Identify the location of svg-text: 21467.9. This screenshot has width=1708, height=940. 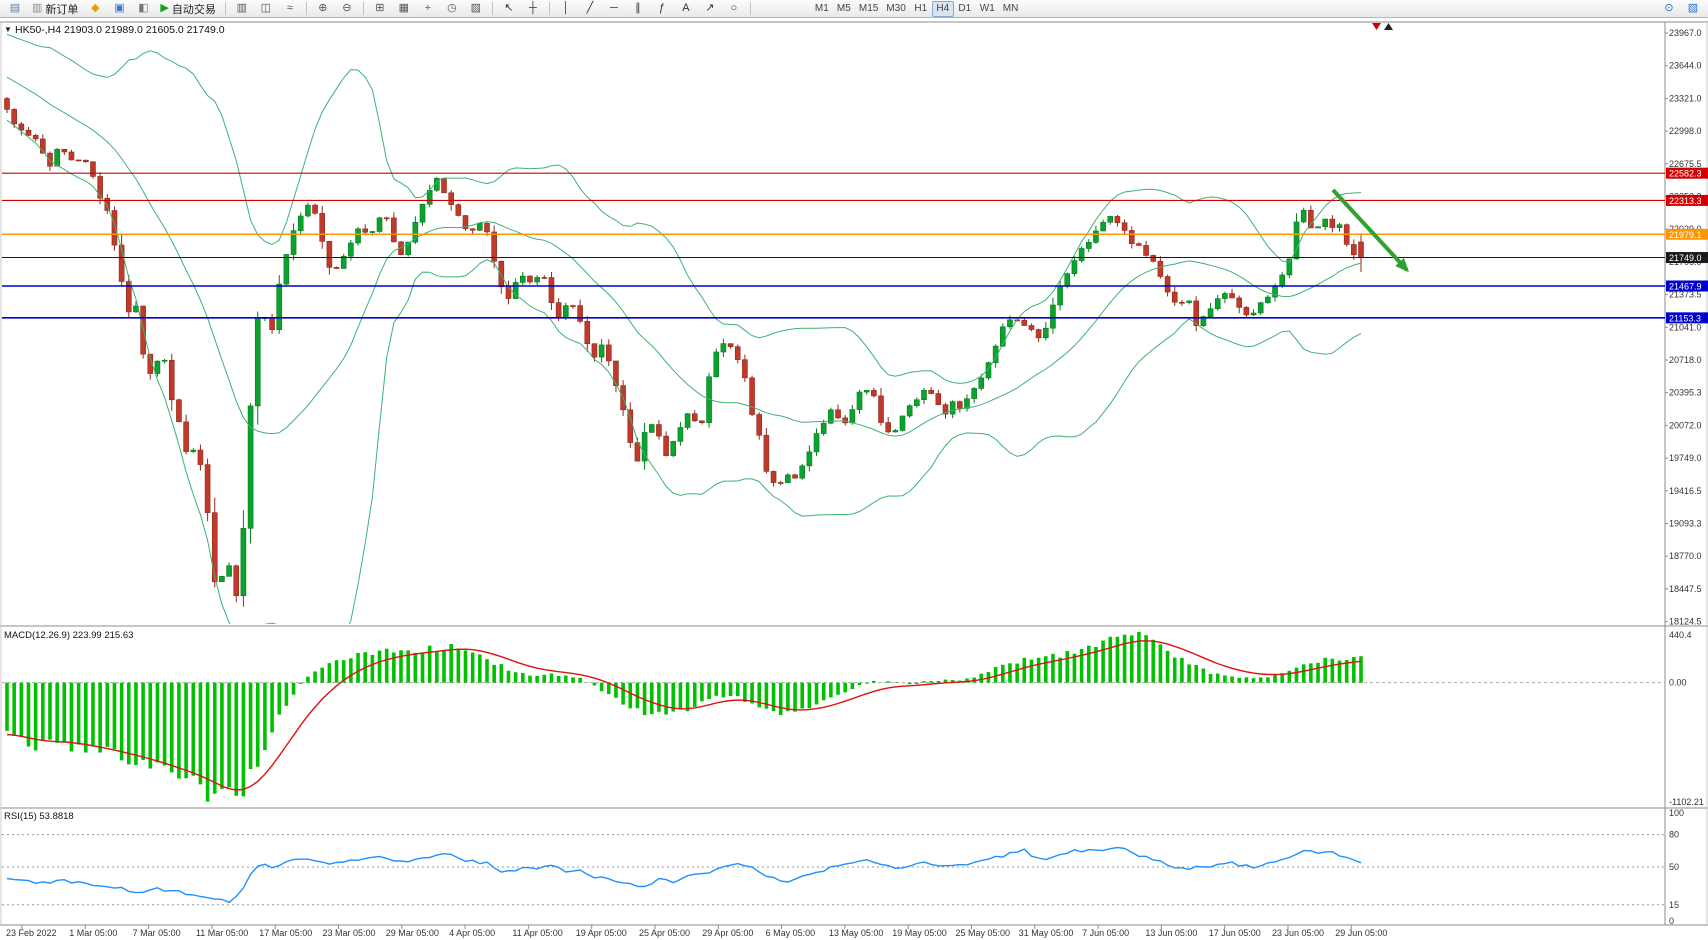
(1685, 287).